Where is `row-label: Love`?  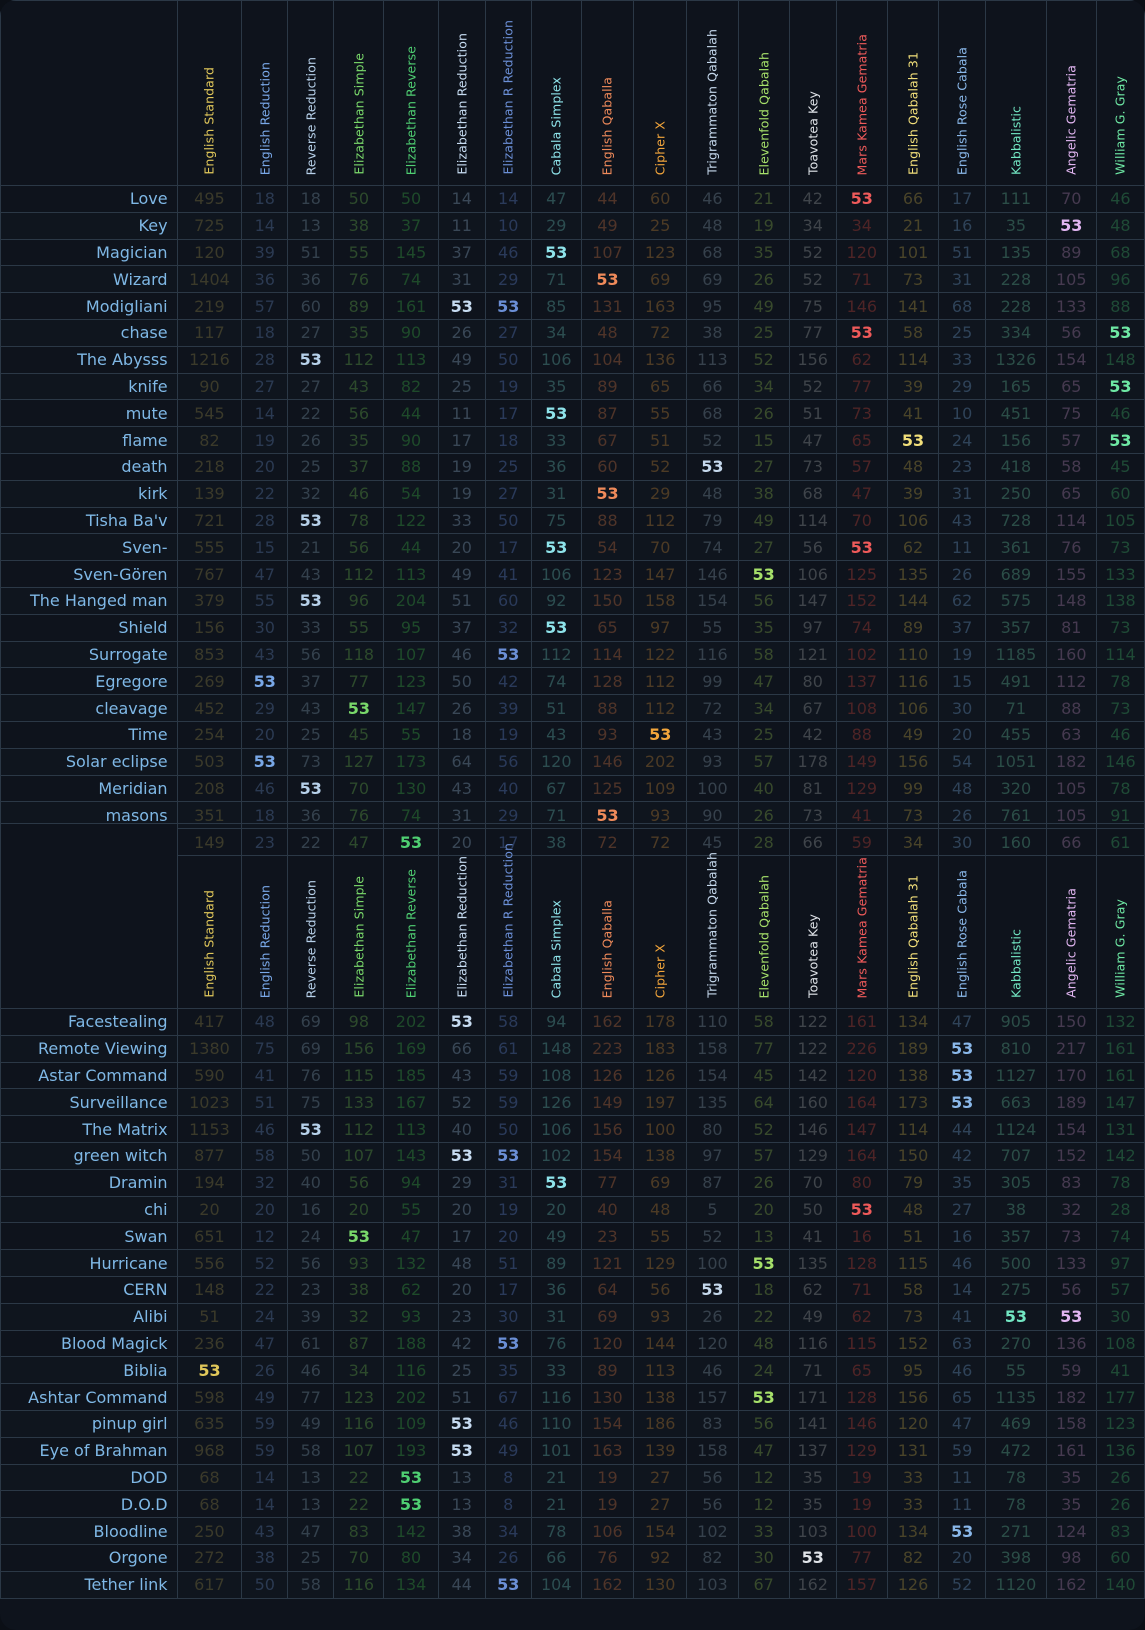
row-label: Love is located at coordinates (89, 199).